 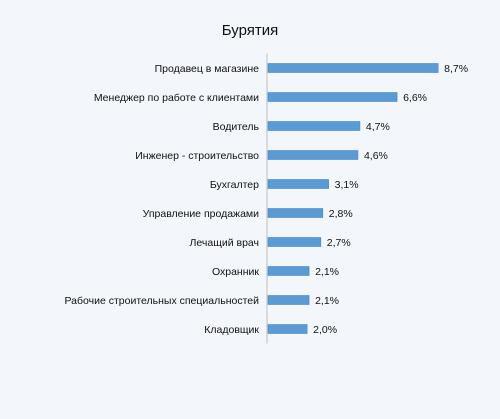 What do you see at coordinates (176, 98) in the screenshot?
I see `category-label: Менеджер по работе с клиентами` at bounding box center [176, 98].